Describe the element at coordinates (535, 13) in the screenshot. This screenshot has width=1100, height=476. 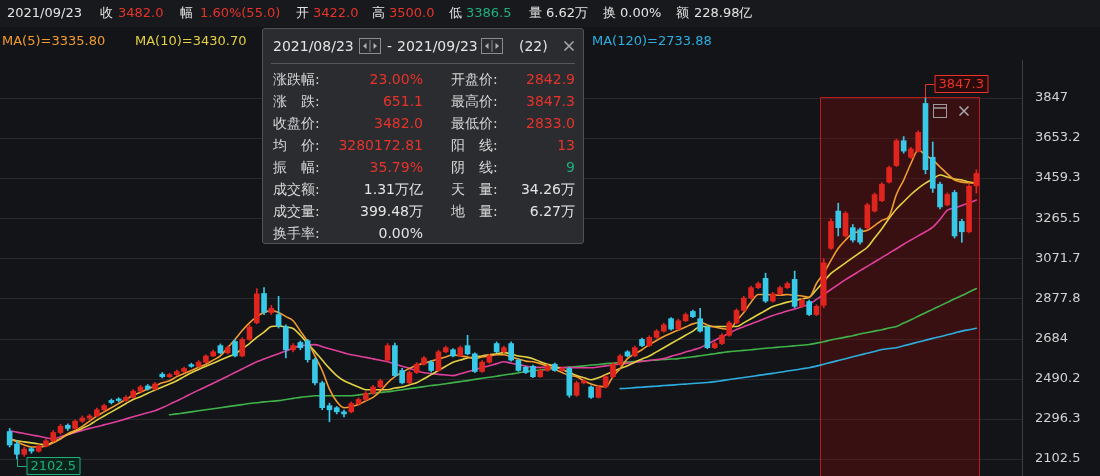
I see `text: 量` at that location.